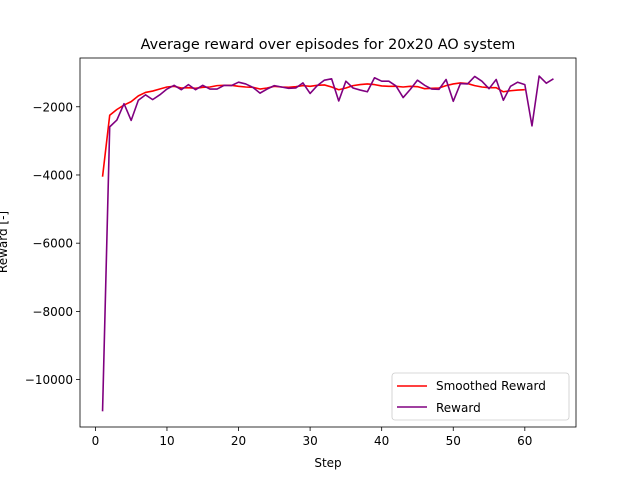  Describe the element at coordinates (52, 175) in the screenshot. I see `y-tick-label: −4000` at that location.